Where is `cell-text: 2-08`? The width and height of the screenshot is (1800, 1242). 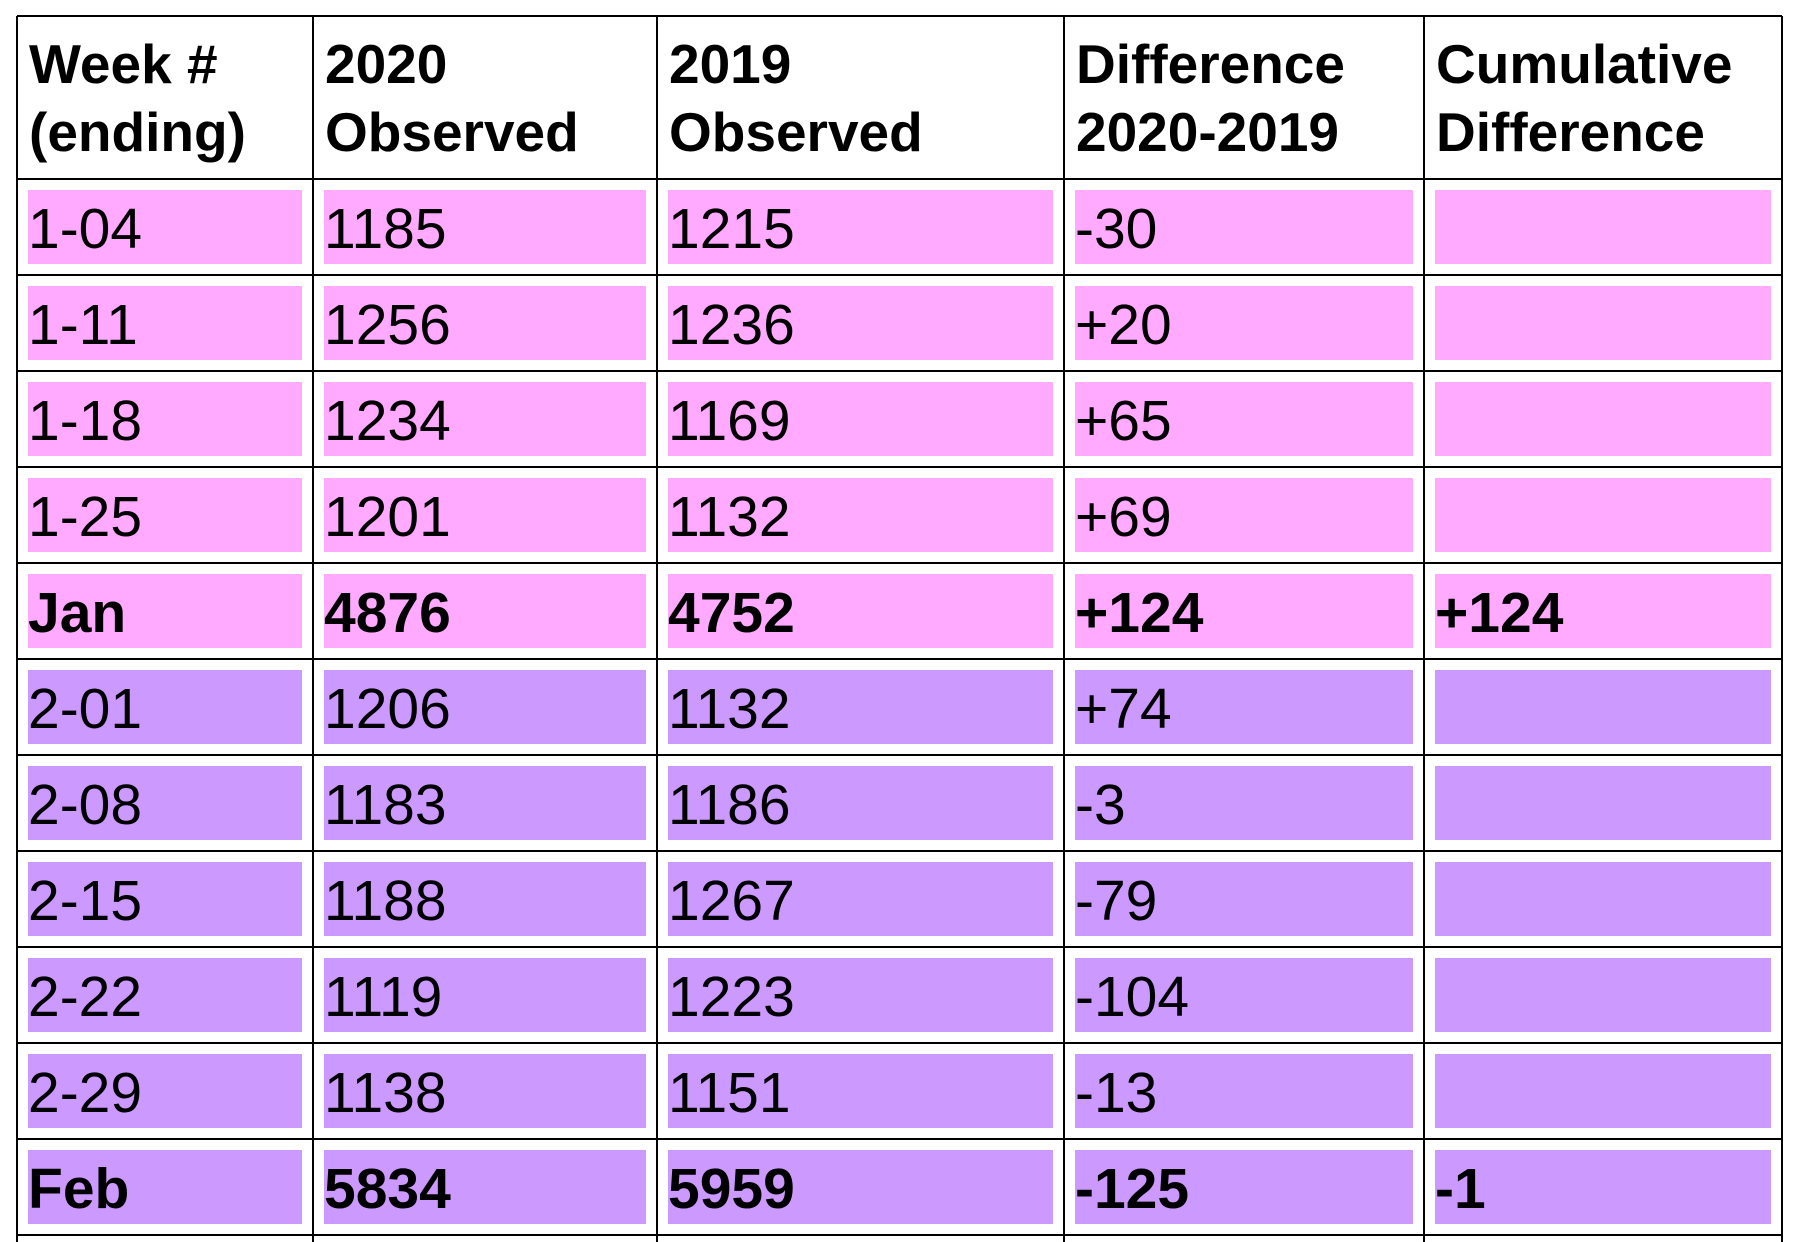
cell-text: 2-08 is located at coordinates (85, 805).